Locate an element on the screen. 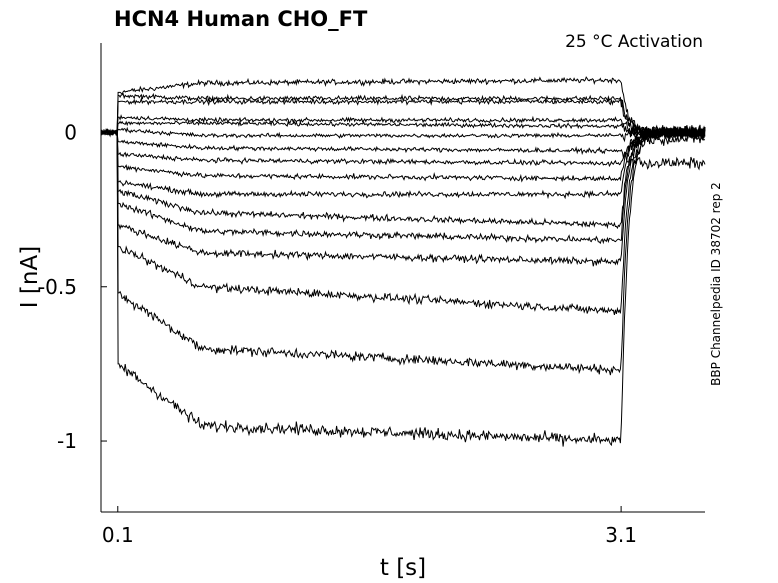  y-tick-label: 0 is located at coordinates (70, 132).